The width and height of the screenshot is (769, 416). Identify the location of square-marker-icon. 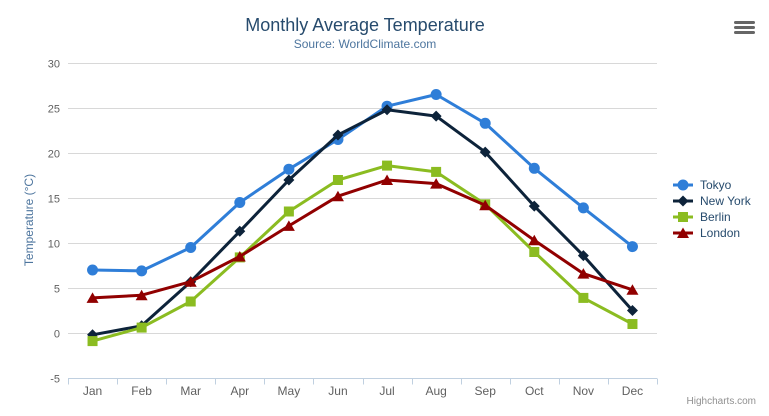
(683, 217).